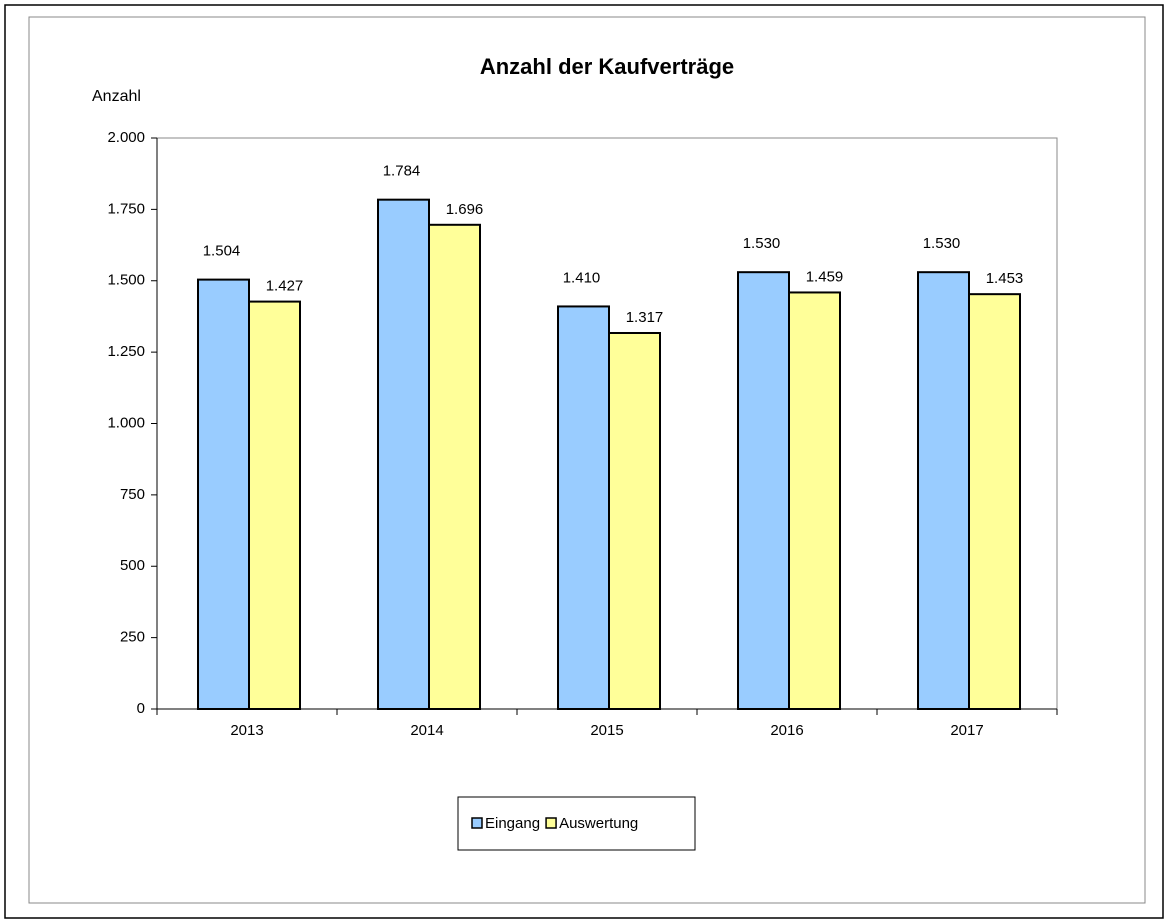  Describe the element at coordinates (786, 730) in the screenshot. I see `x-tick-label: 2016` at that location.